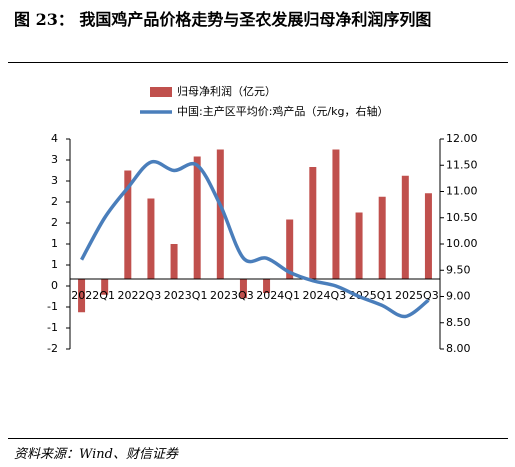 Image resolution: width=515 pixels, height=467 pixels. I want to click on y-tick-label: -2, so click(52, 348).